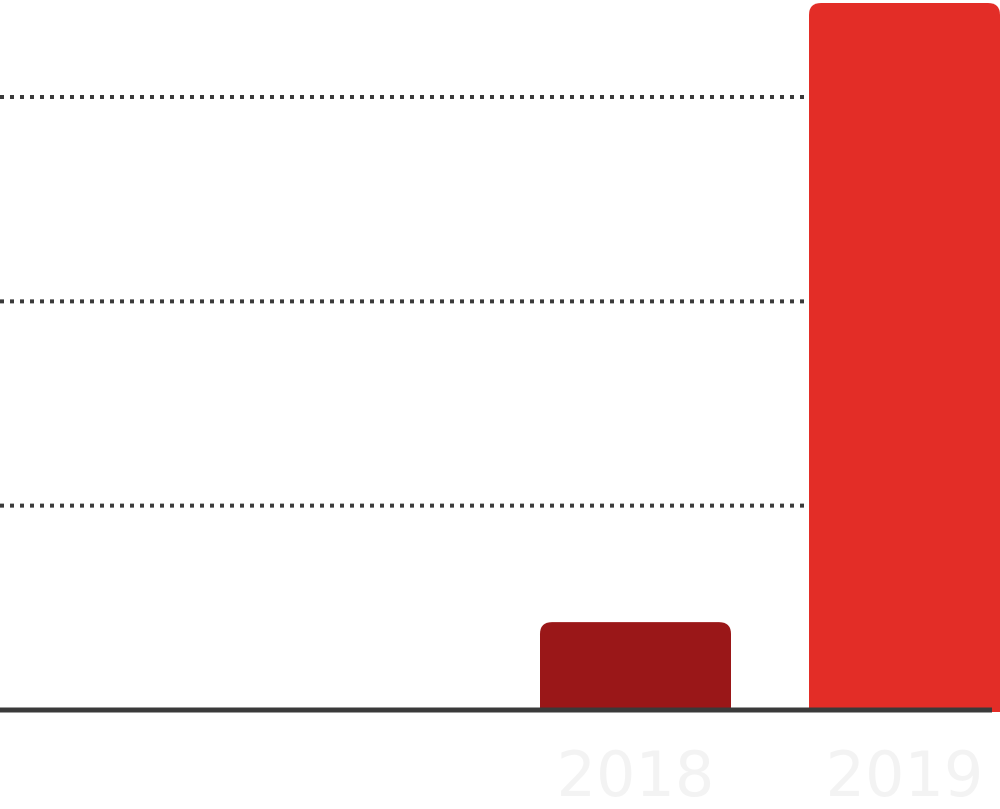  I want to click on category-labels: 2018 2019, so click(770, 773).